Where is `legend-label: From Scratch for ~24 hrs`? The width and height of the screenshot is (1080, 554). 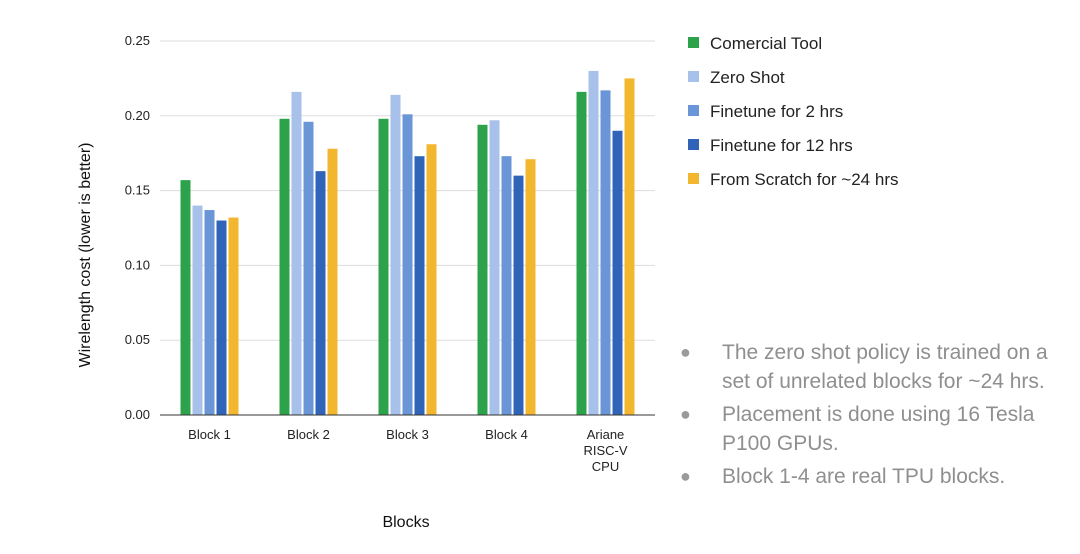 legend-label: From Scratch for ~24 hrs is located at coordinates (804, 179).